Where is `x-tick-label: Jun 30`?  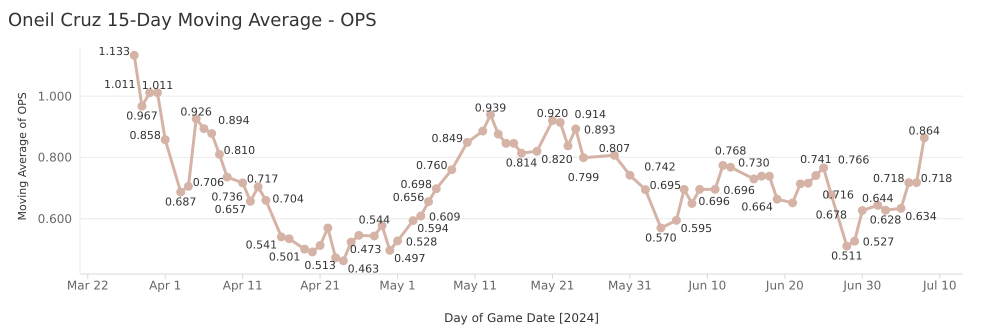
x-tick-label: Jun 30 is located at coordinates (862, 285).